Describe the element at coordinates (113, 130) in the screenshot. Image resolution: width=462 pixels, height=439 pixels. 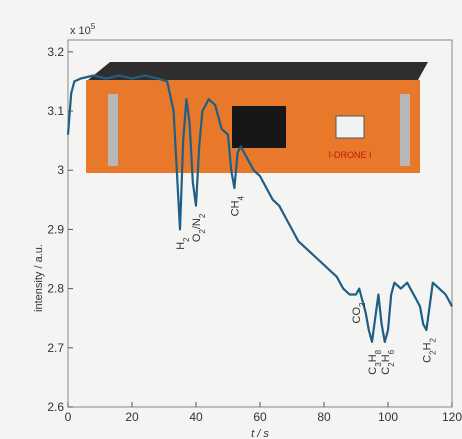
I see `device-handle-left` at that location.